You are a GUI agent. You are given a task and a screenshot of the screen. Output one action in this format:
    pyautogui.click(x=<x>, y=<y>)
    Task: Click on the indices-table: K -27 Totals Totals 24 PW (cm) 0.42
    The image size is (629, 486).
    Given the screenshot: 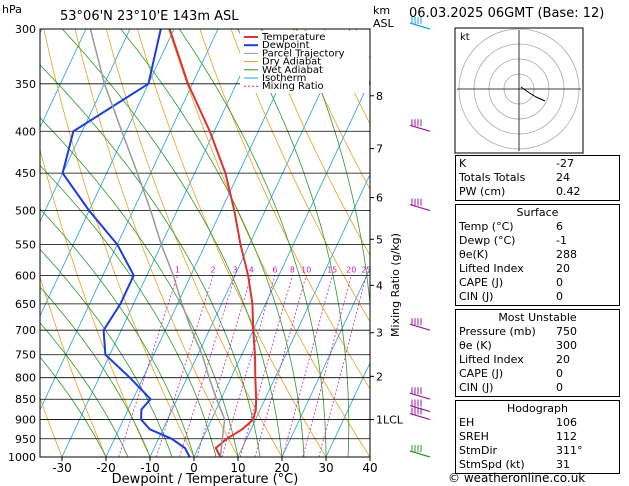 What is the action you would take?
    pyautogui.click(x=537, y=178)
    